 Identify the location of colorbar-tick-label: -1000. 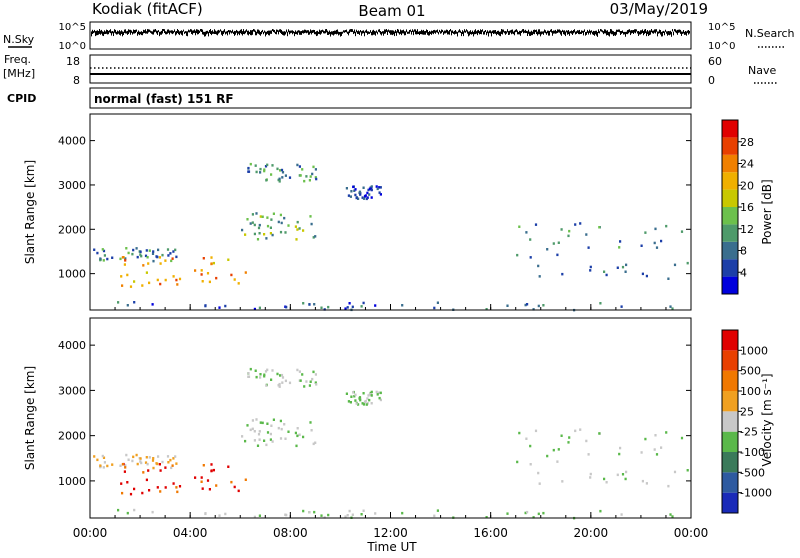
(756, 493).